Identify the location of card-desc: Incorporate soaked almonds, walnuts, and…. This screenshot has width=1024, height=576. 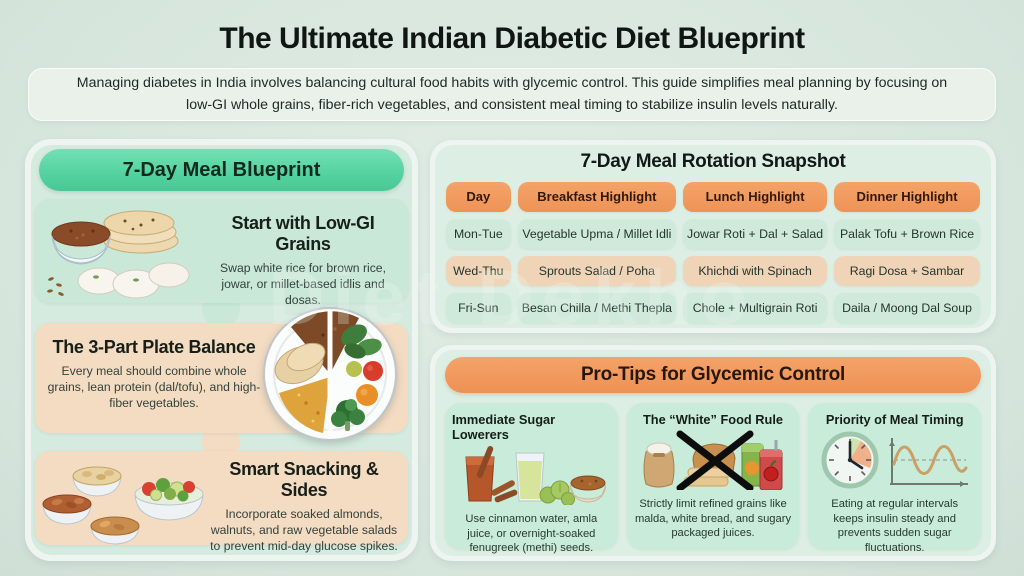
(304, 530).